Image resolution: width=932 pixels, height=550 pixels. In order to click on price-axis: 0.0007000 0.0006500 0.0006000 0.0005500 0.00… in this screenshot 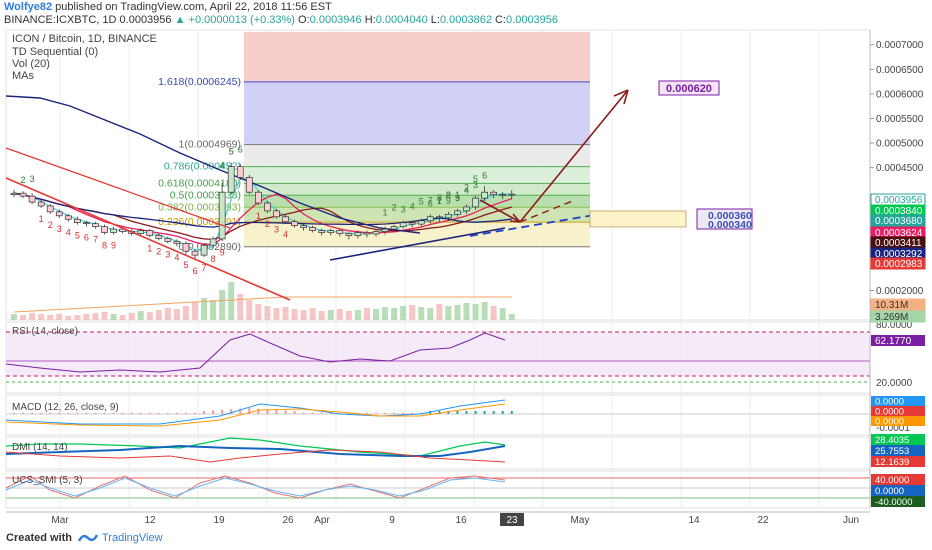, I will do `click(897, 269)`.